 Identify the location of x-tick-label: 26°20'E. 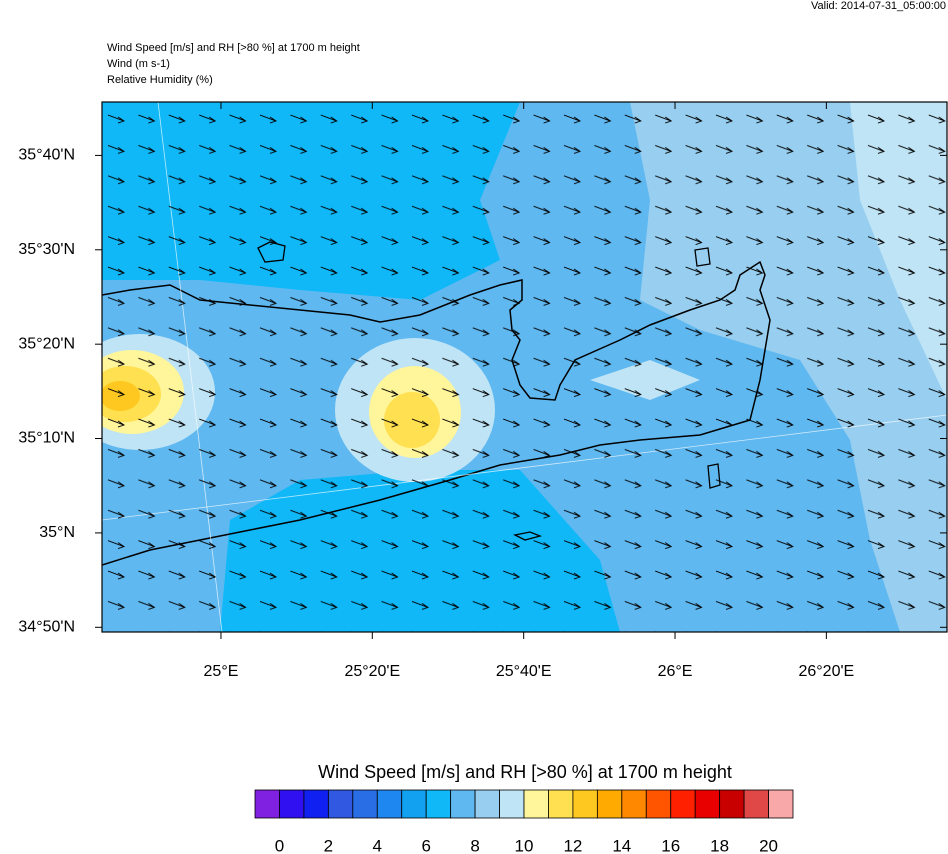
(826, 671).